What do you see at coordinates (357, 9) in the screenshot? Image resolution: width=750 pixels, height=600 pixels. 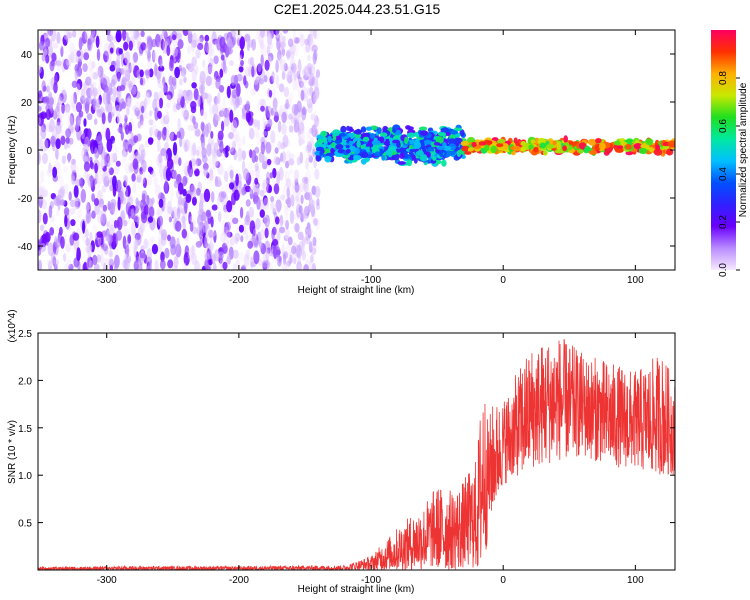 I see `chart-title: C2E1.2025.044.23.51.G15` at bounding box center [357, 9].